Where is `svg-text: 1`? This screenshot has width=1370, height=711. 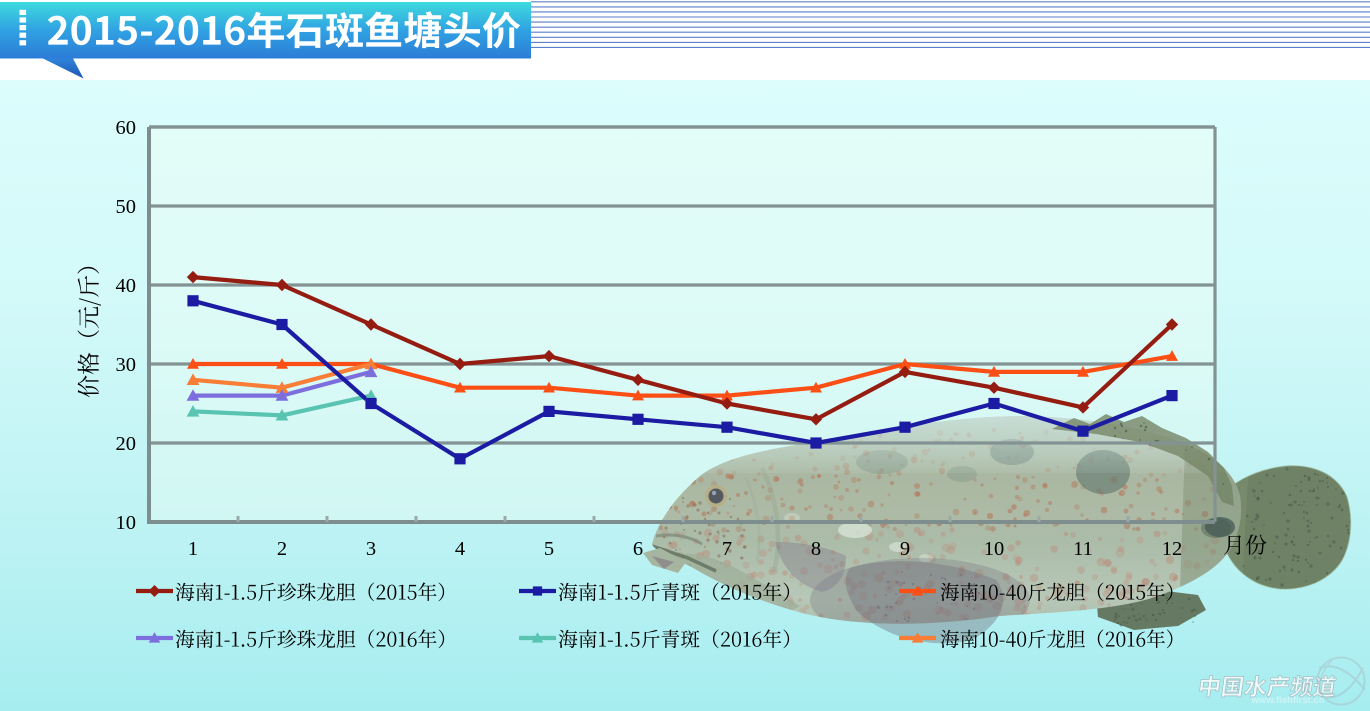
svg-text: 1 is located at coordinates (193, 549).